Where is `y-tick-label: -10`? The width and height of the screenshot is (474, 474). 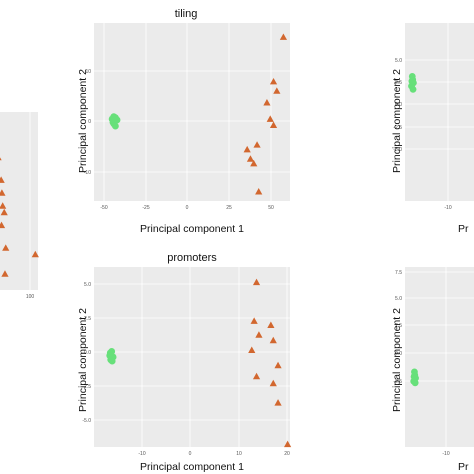 y-tick-label: -10 is located at coordinates (87, 173).